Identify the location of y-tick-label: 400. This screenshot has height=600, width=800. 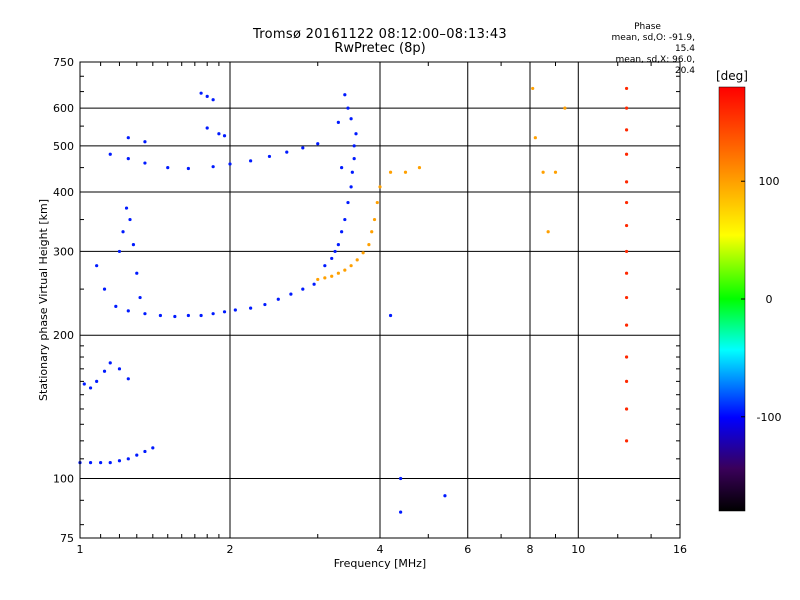
(63, 192).